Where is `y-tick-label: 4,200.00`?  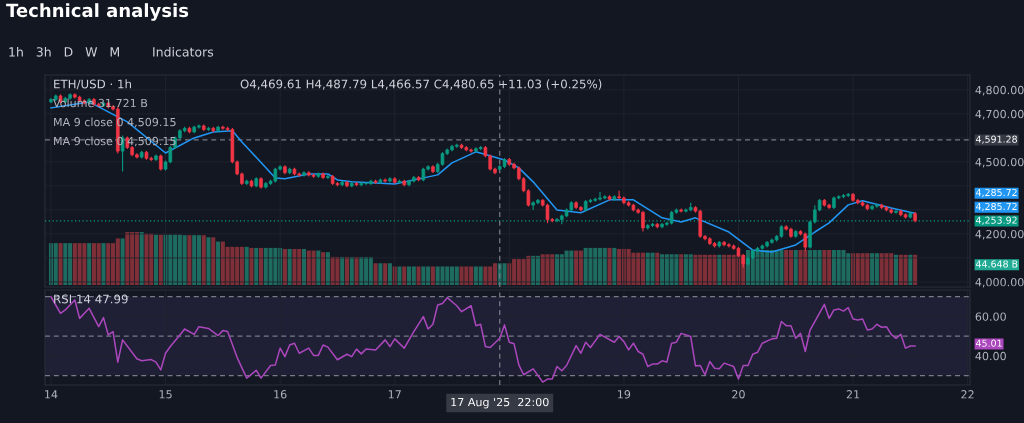 y-tick-label: 4,200.00 is located at coordinates (999, 234).